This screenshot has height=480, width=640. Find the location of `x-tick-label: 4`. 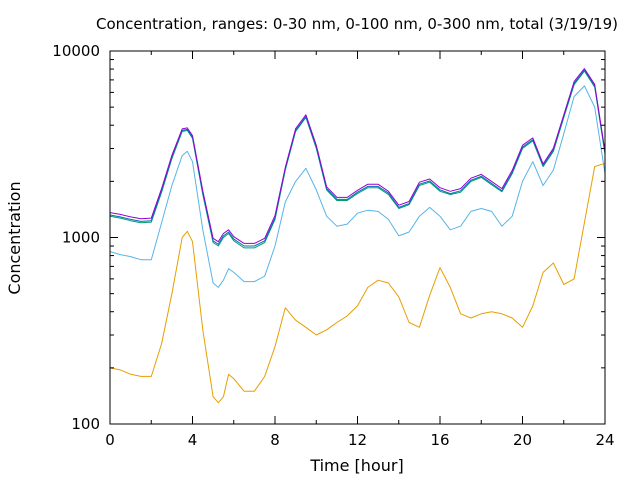

x-tick-label: 4 is located at coordinates (193, 440).